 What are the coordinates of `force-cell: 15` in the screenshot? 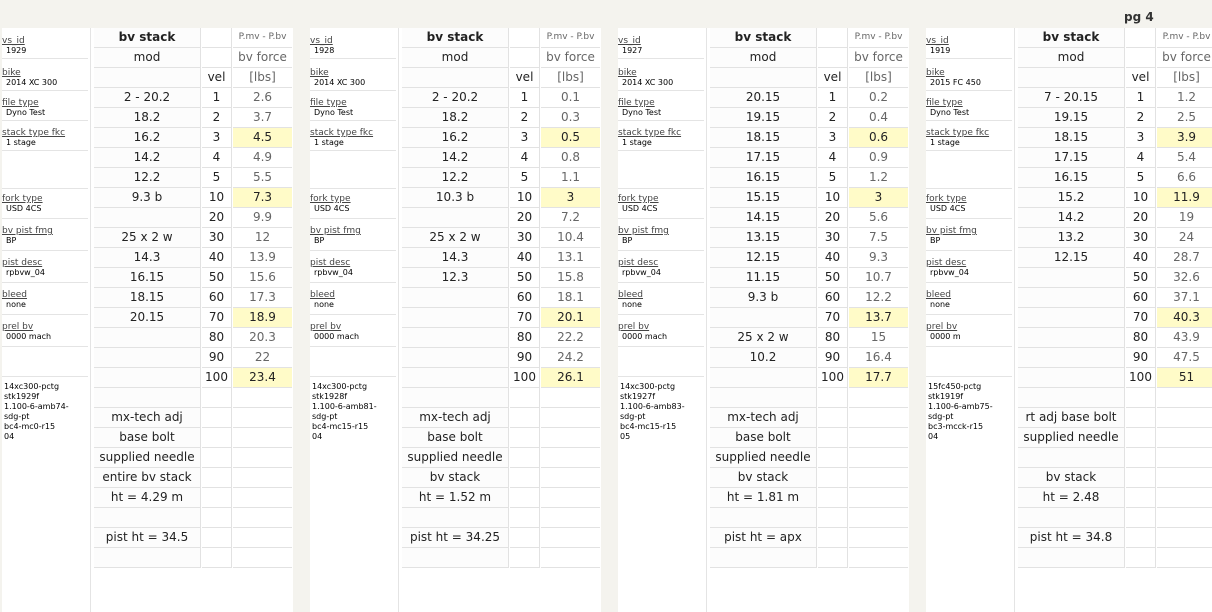 It's located at (878, 338).